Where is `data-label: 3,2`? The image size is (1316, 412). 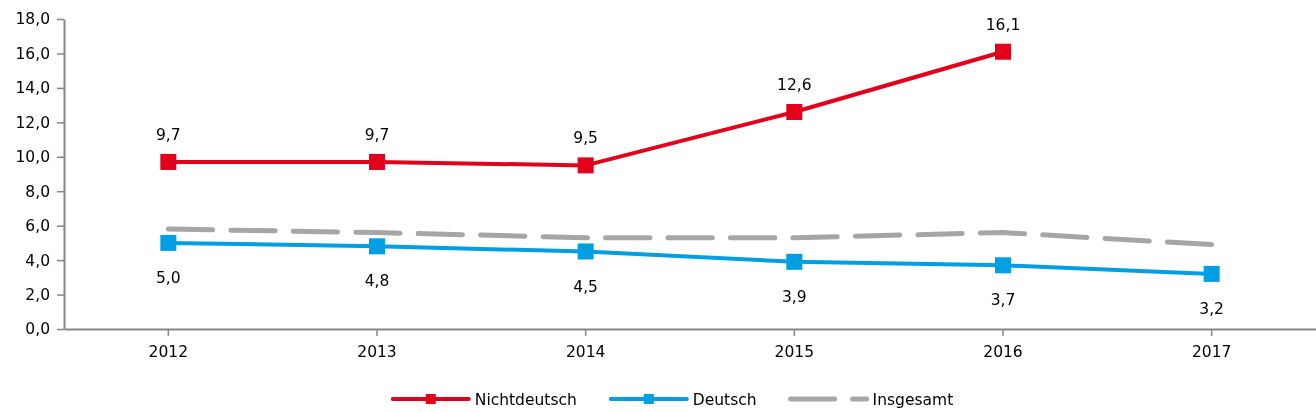 data-label: 3,2 is located at coordinates (1211, 308).